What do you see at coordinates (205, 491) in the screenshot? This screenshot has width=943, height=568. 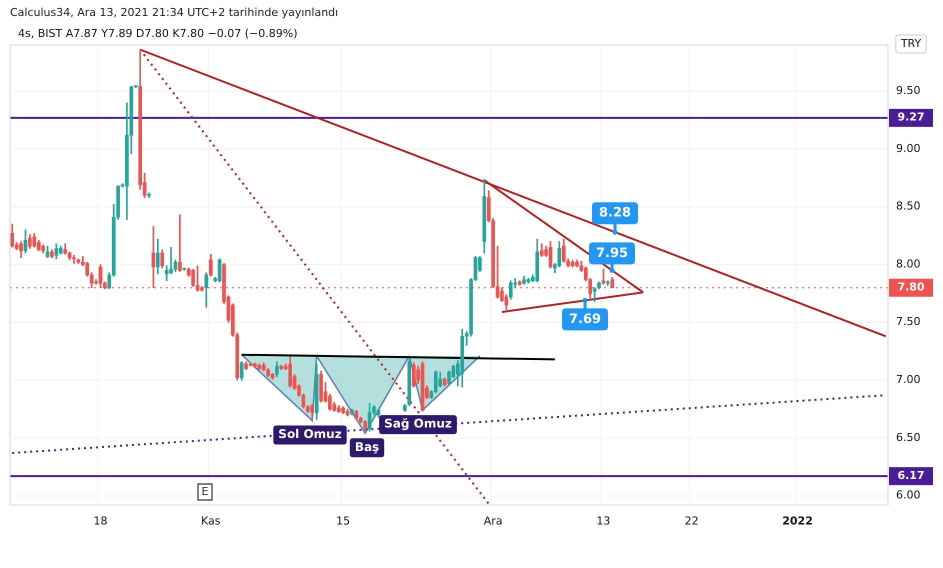 I see `annotation: E` at bounding box center [205, 491].